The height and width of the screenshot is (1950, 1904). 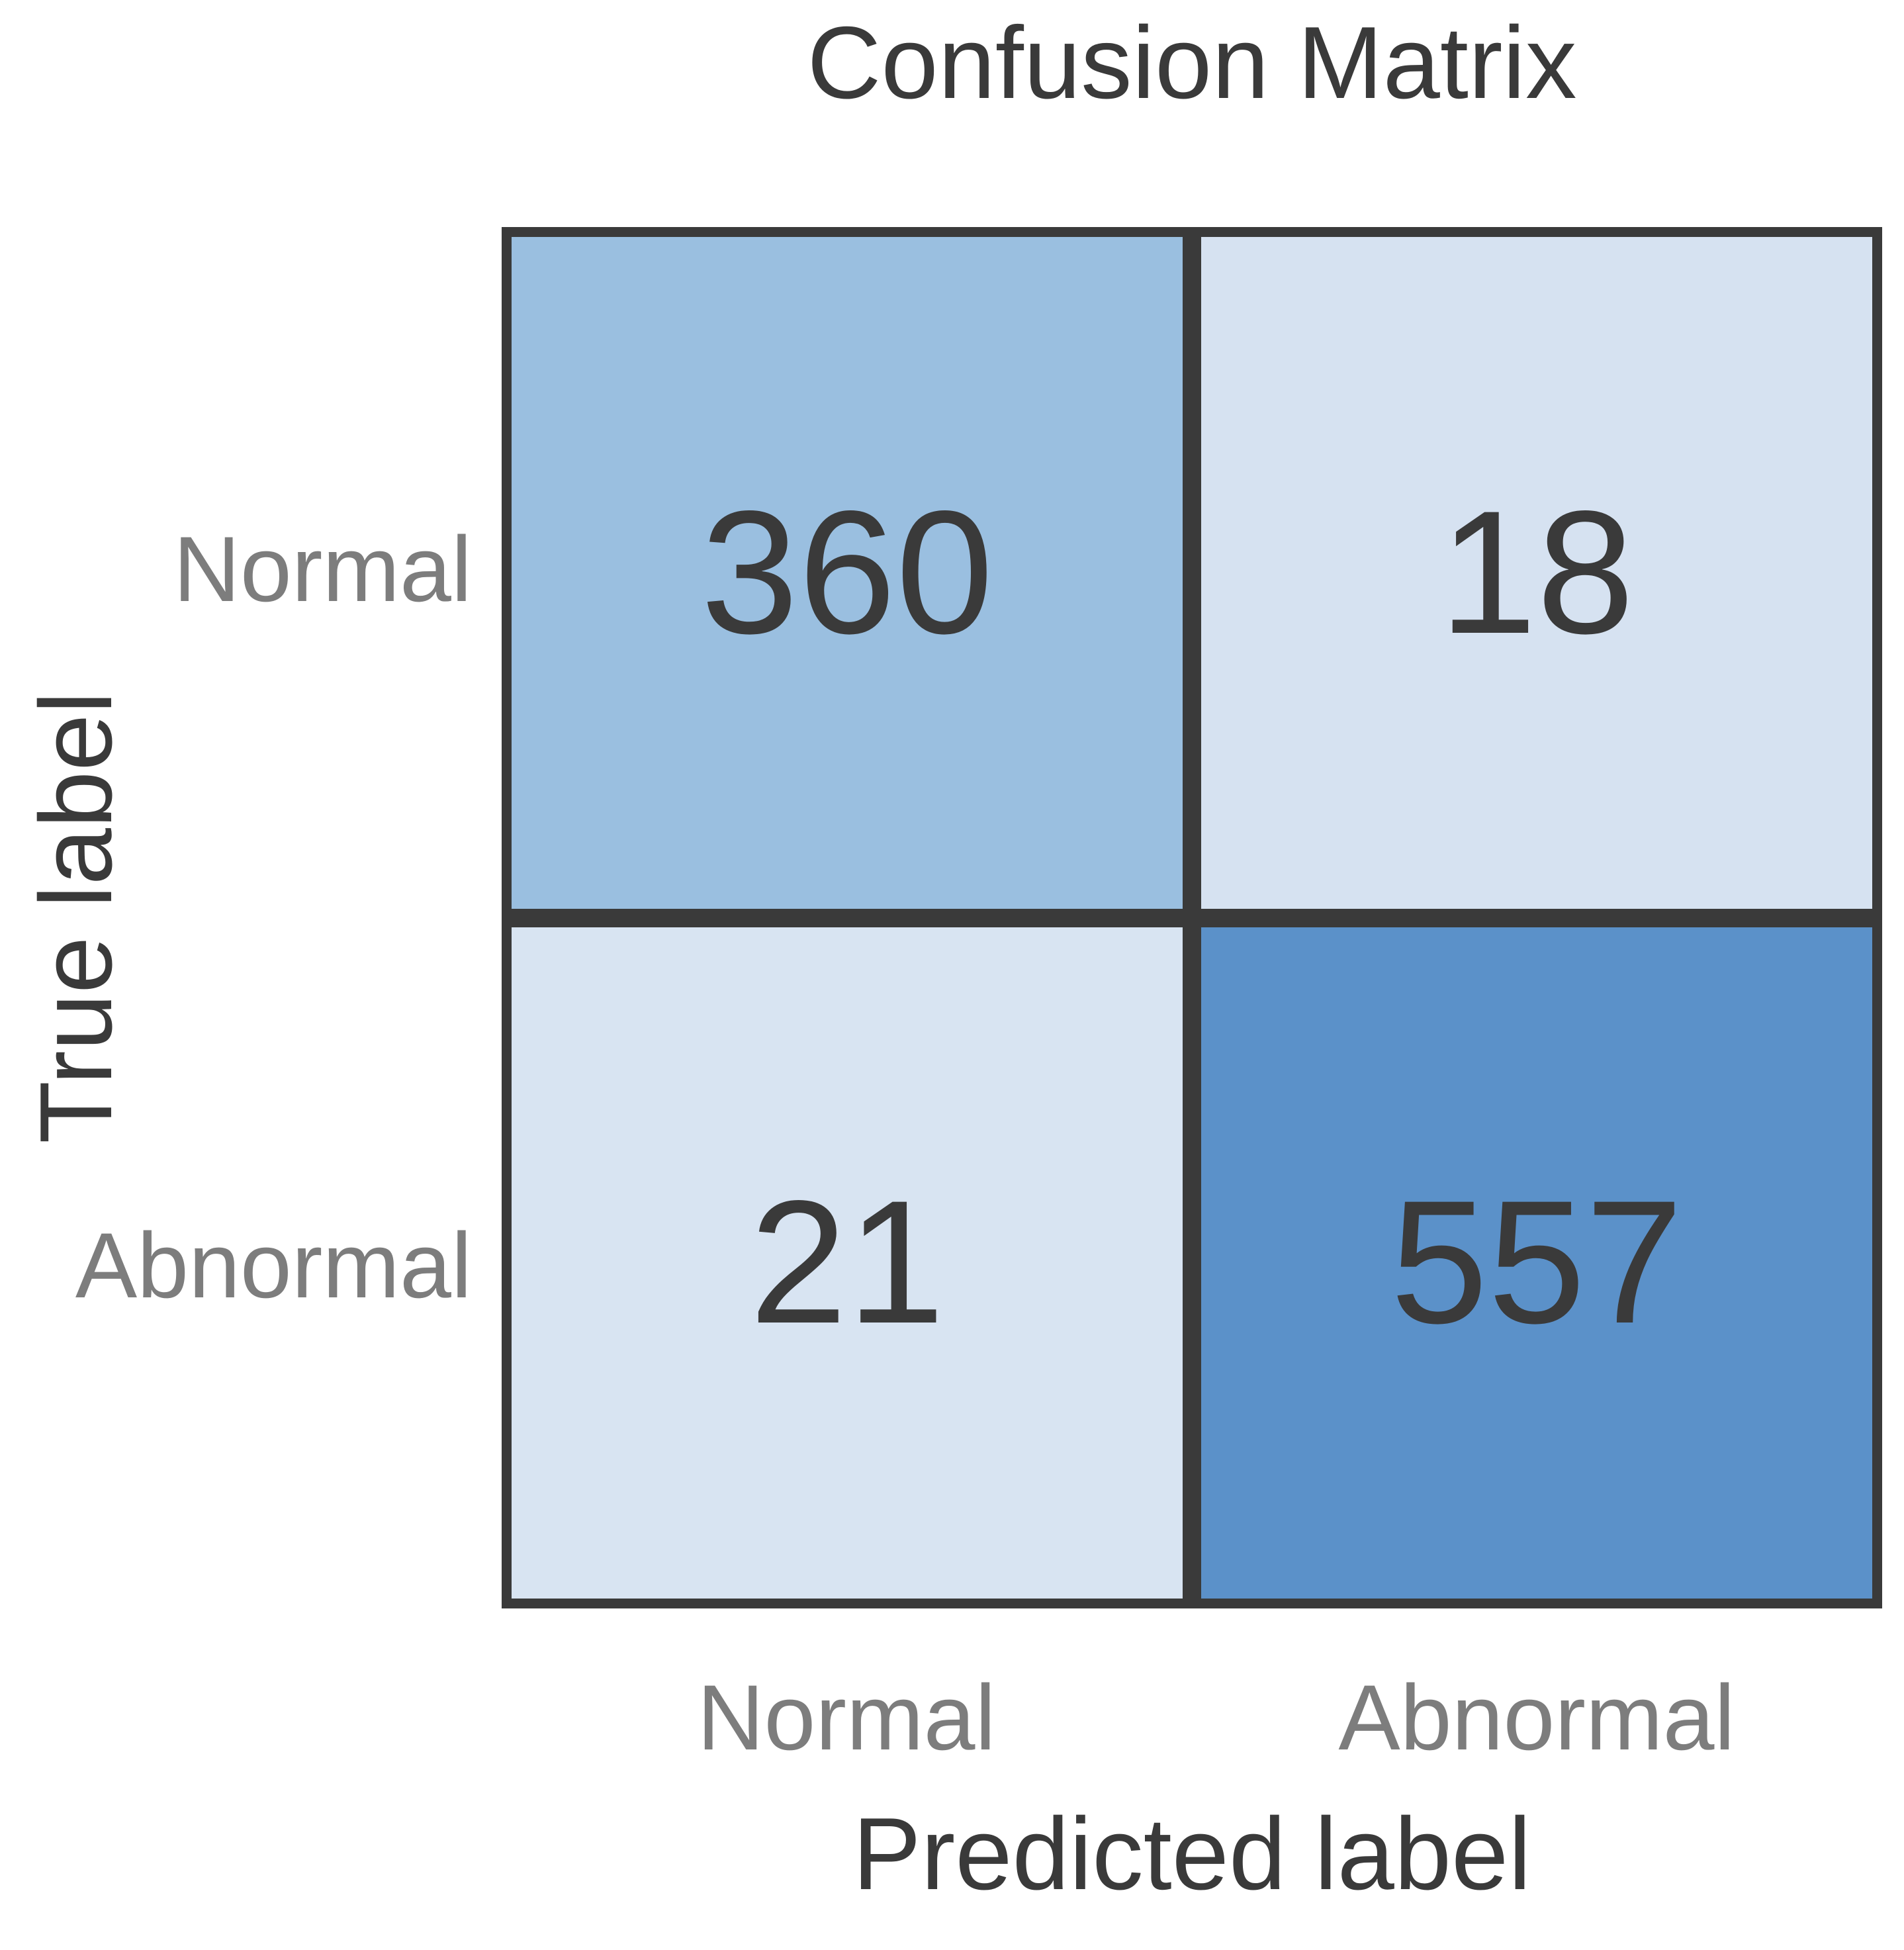 I want to click on cell-true-abnormal-pred-normal: 21, so click(x=847, y=1263).